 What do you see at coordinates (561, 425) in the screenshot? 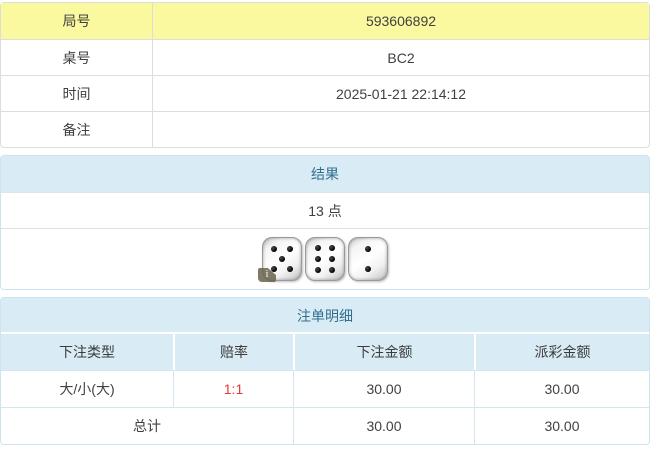
I see `total-payout-amount: 30.00` at bounding box center [561, 425].